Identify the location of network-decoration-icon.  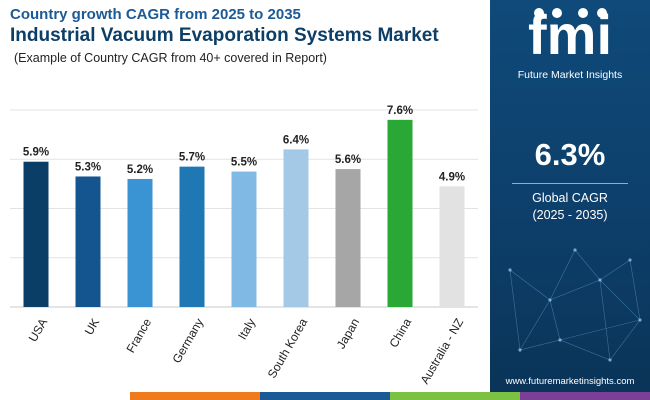
(575, 305).